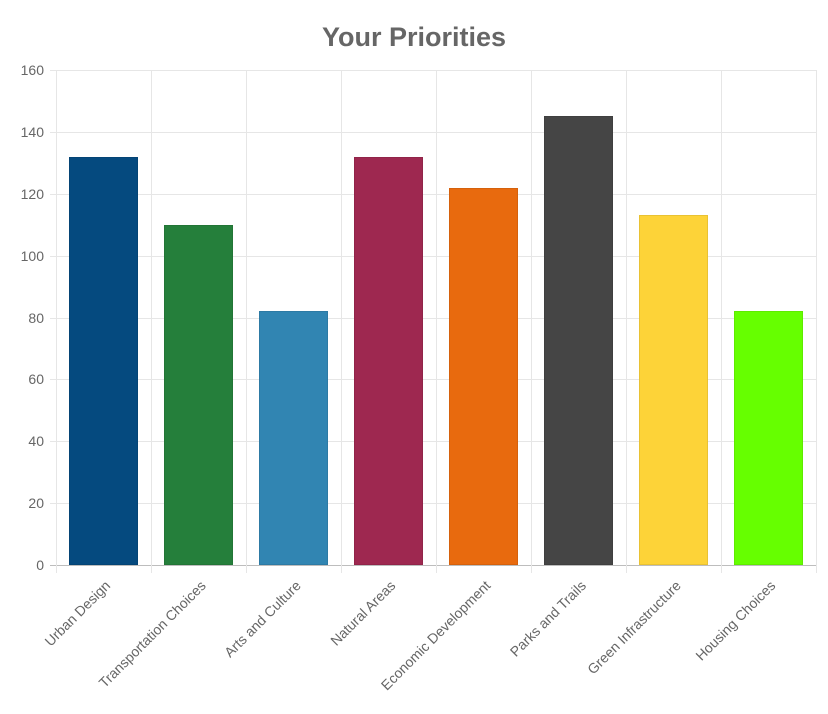  What do you see at coordinates (32, 255) in the screenshot?
I see `y-tick-label: 100` at bounding box center [32, 255].